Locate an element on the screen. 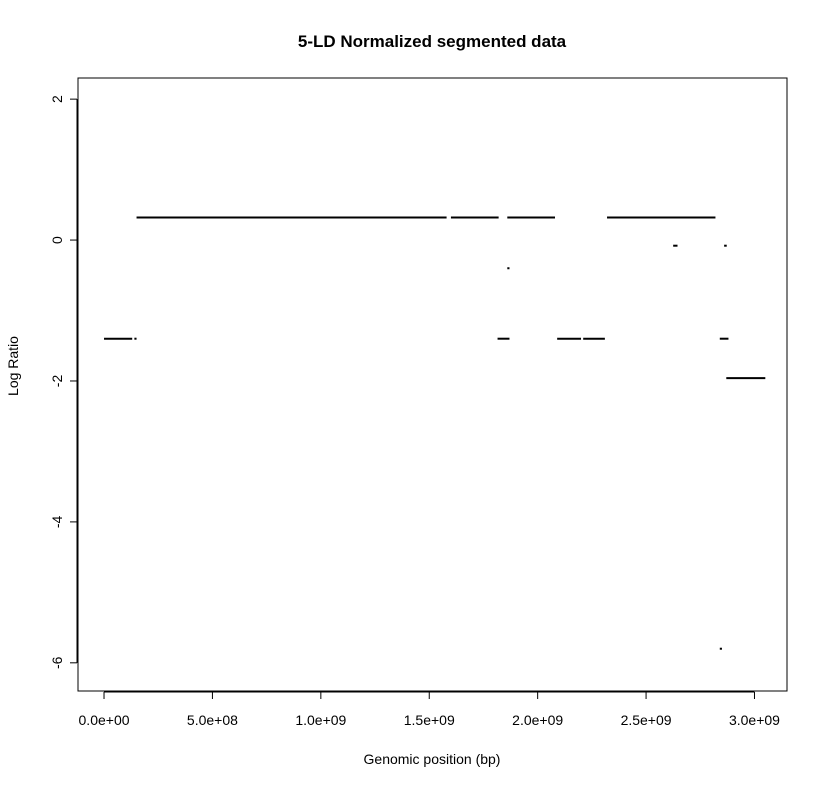  y-axis: 2 0 -2 -4 -6 is located at coordinates (63, 382).